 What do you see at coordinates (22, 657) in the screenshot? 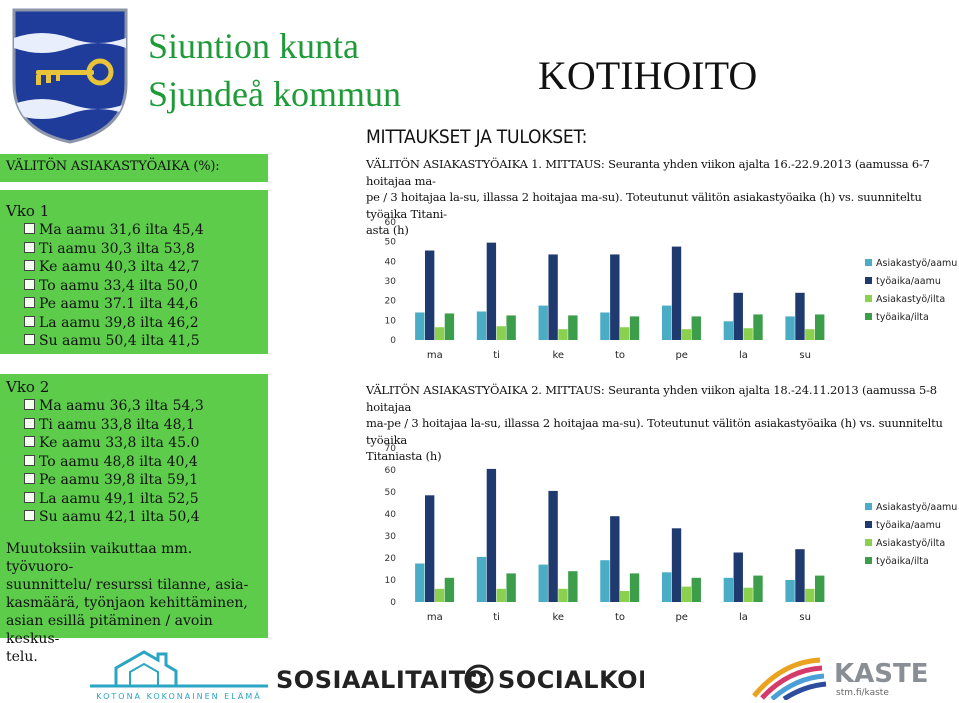
I see `note-line: telu.` at bounding box center [22, 657].